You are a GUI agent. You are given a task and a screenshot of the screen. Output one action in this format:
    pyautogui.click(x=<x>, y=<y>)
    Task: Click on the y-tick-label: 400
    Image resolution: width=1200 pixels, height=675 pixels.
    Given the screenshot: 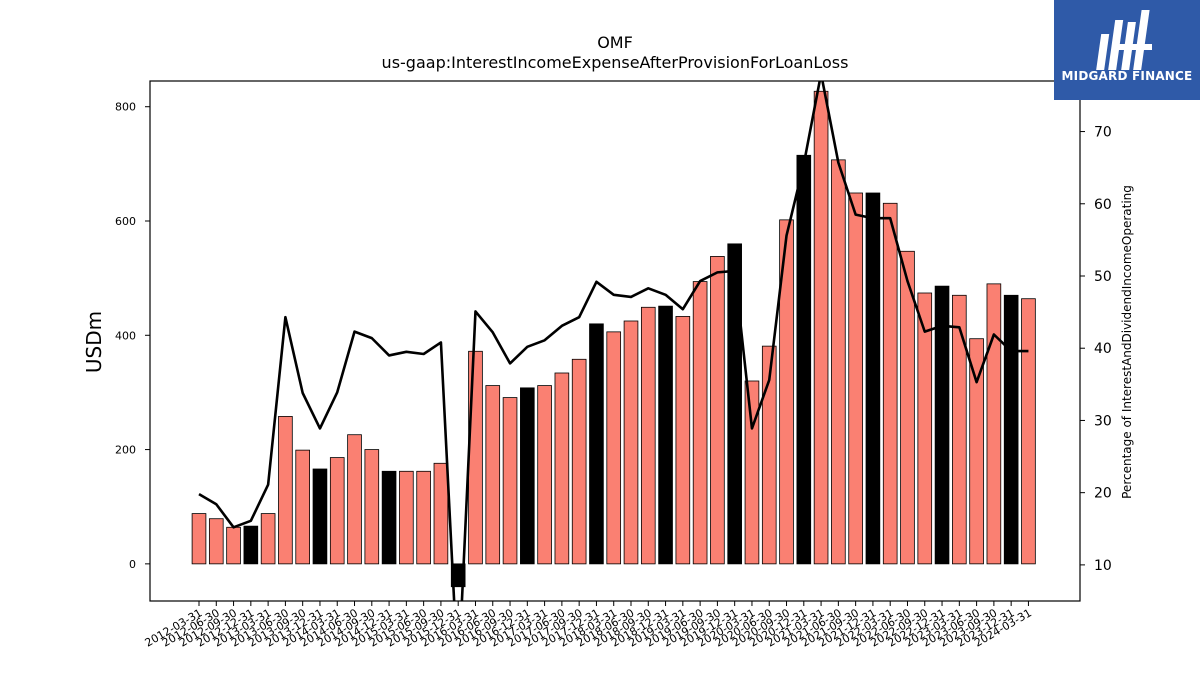 What is the action you would take?
    pyautogui.click(x=125, y=335)
    